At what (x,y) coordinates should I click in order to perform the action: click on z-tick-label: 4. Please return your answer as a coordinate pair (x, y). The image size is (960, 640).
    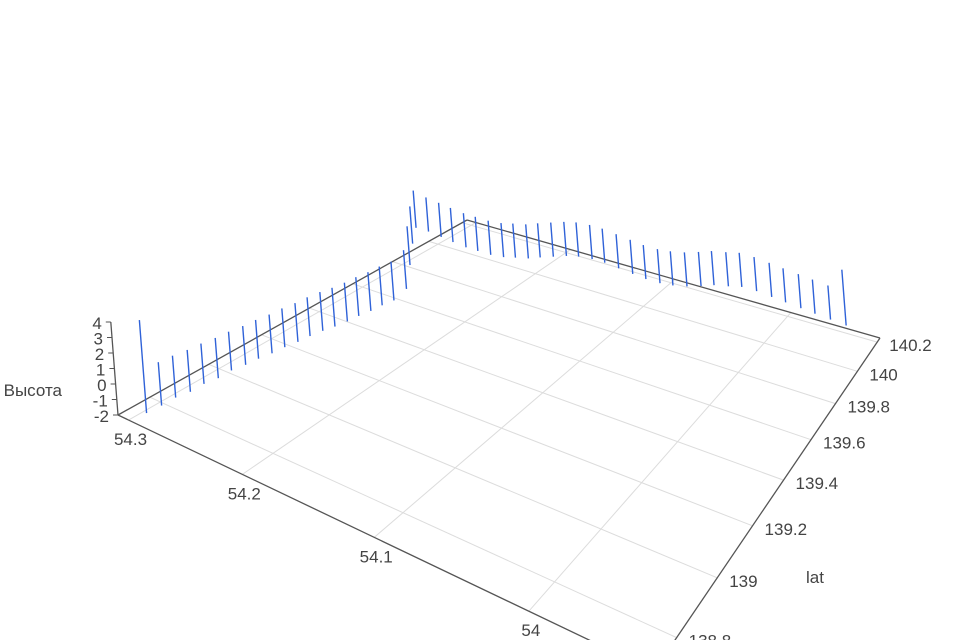
    Looking at the image, I should click on (96, 323).